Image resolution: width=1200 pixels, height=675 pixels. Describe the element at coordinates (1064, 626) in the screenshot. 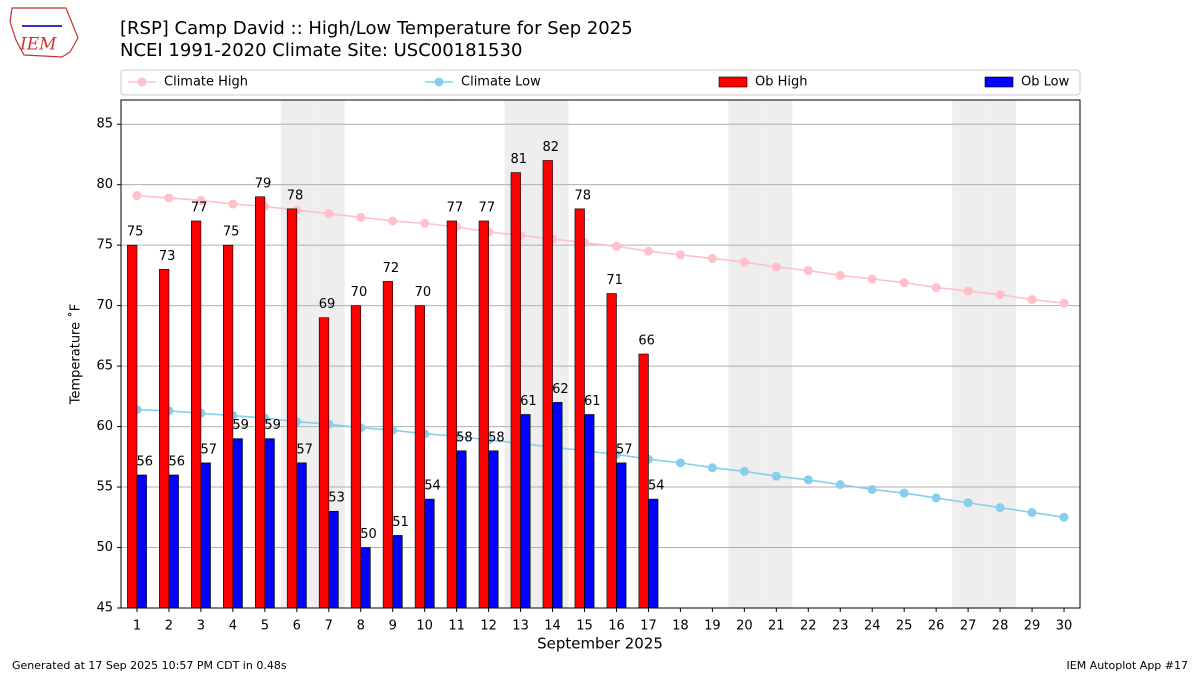

I see `x-tick-label: 30` at that location.